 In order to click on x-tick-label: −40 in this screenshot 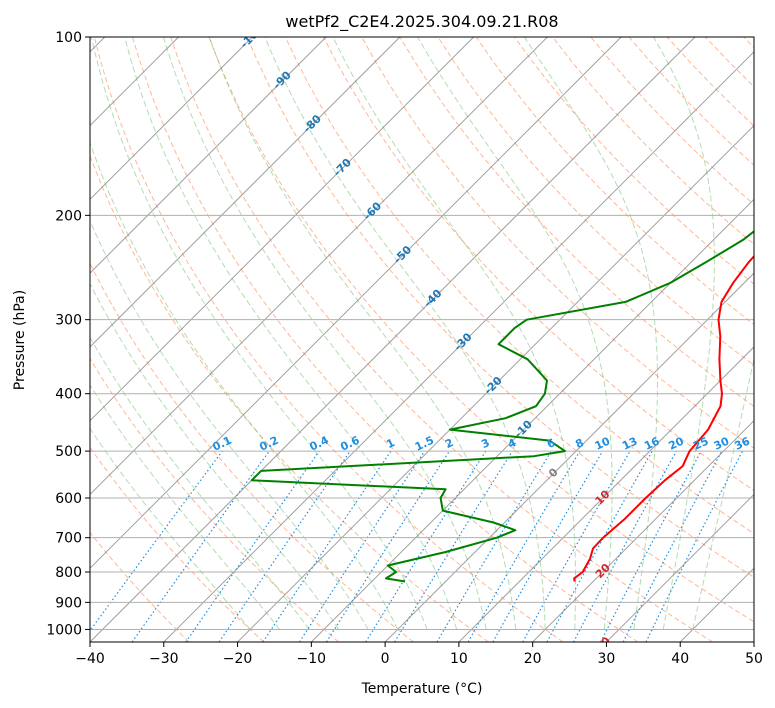, I will do `click(90, 659)`.